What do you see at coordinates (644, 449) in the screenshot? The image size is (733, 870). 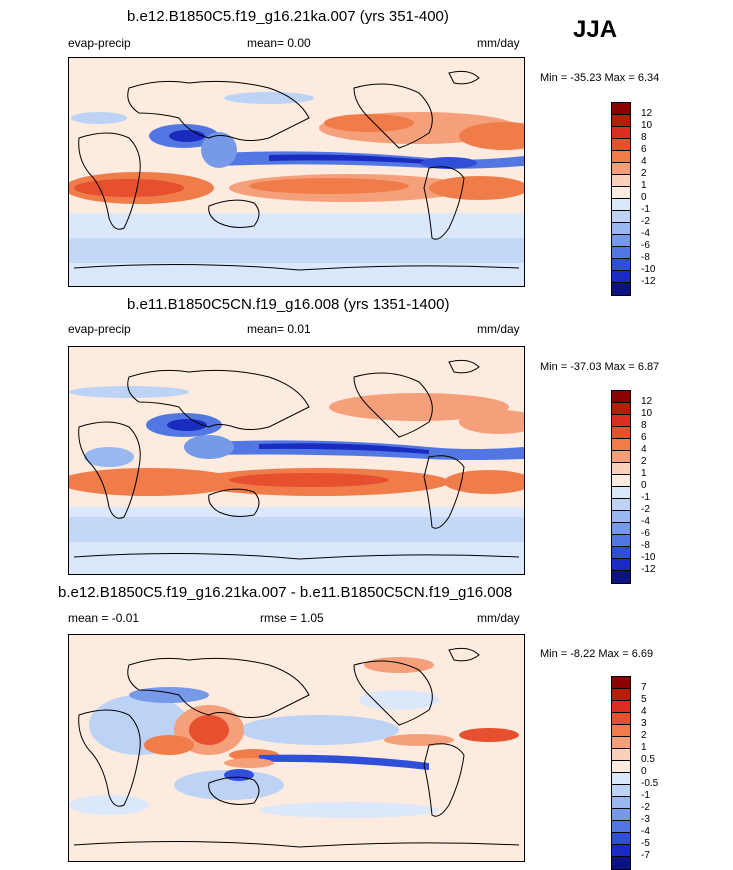 I see `panel-2-legend-tick-4: 4` at bounding box center [644, 449].